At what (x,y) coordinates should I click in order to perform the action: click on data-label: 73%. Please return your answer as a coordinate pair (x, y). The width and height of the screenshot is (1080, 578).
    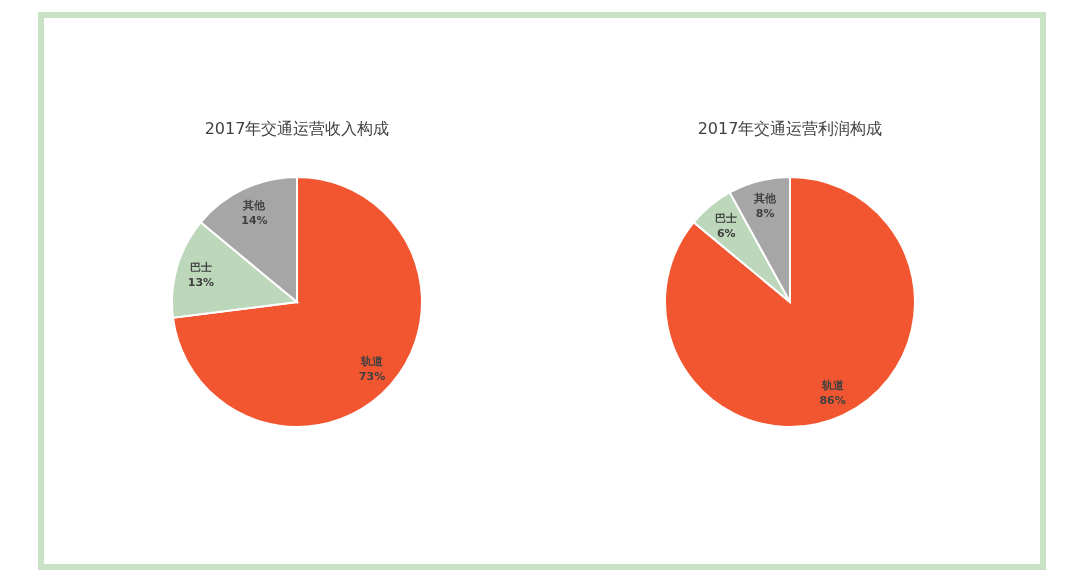
    Looking at the image, I should click on (372, 377).